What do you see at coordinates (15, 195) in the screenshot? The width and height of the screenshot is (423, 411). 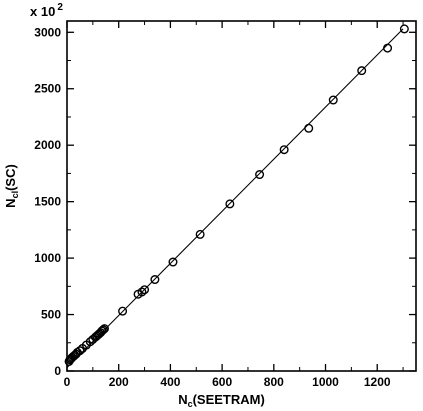 I see `y-axis-title-subscript: cl` at bounding box center [15, 195].